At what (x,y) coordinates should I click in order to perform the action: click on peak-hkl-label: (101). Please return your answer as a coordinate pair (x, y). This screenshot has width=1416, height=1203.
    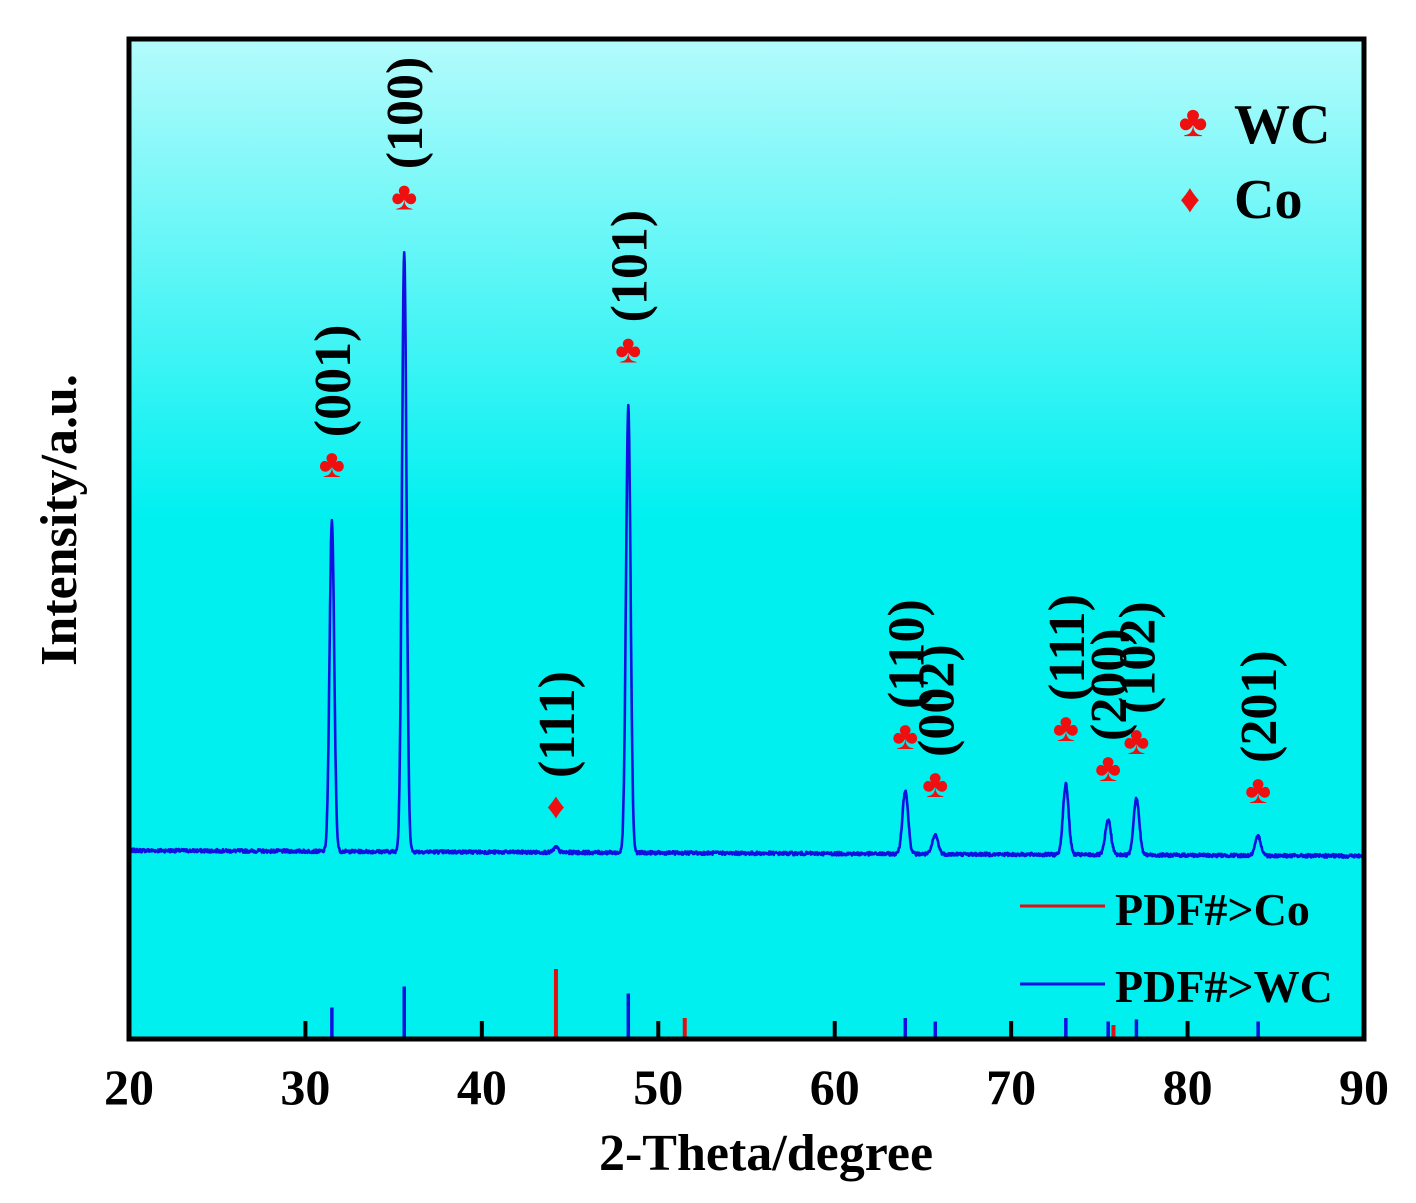
    Looking at the image, I should click on (629, 266).